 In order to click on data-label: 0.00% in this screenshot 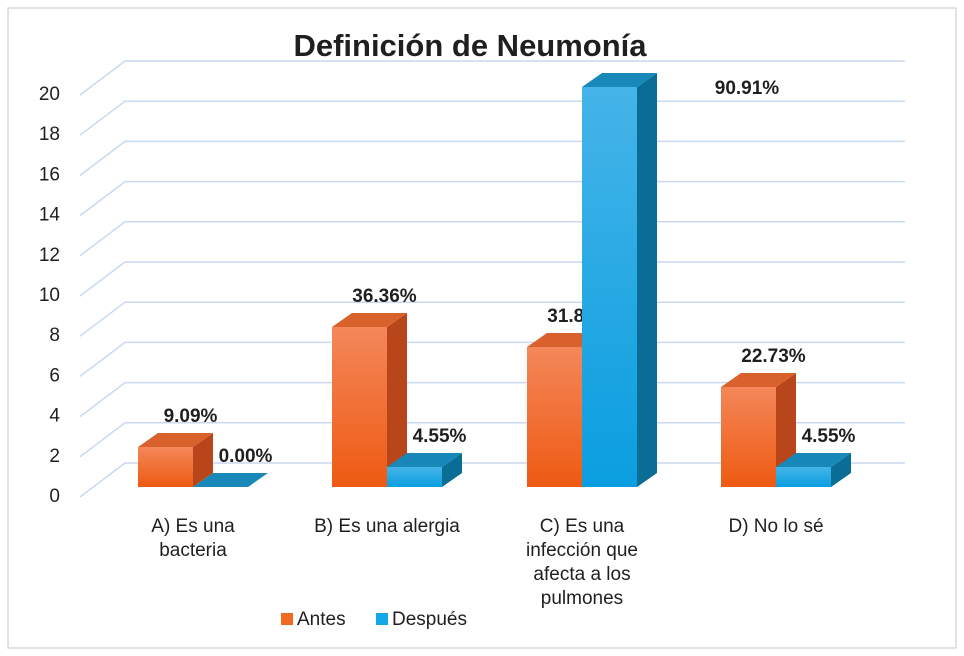, I will do `click(246, 456)`.